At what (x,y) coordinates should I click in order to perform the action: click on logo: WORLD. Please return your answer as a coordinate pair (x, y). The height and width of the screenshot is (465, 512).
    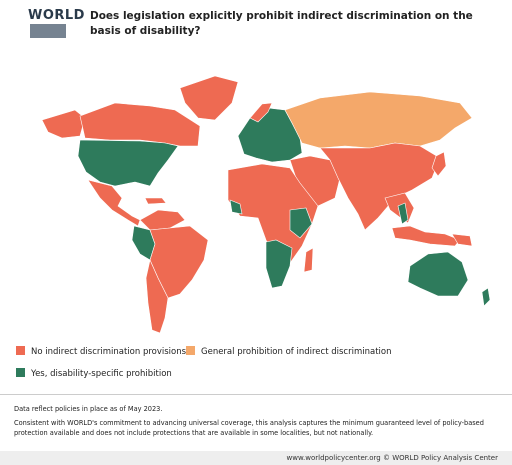
    Looking at the image, I should click on (56, 15).